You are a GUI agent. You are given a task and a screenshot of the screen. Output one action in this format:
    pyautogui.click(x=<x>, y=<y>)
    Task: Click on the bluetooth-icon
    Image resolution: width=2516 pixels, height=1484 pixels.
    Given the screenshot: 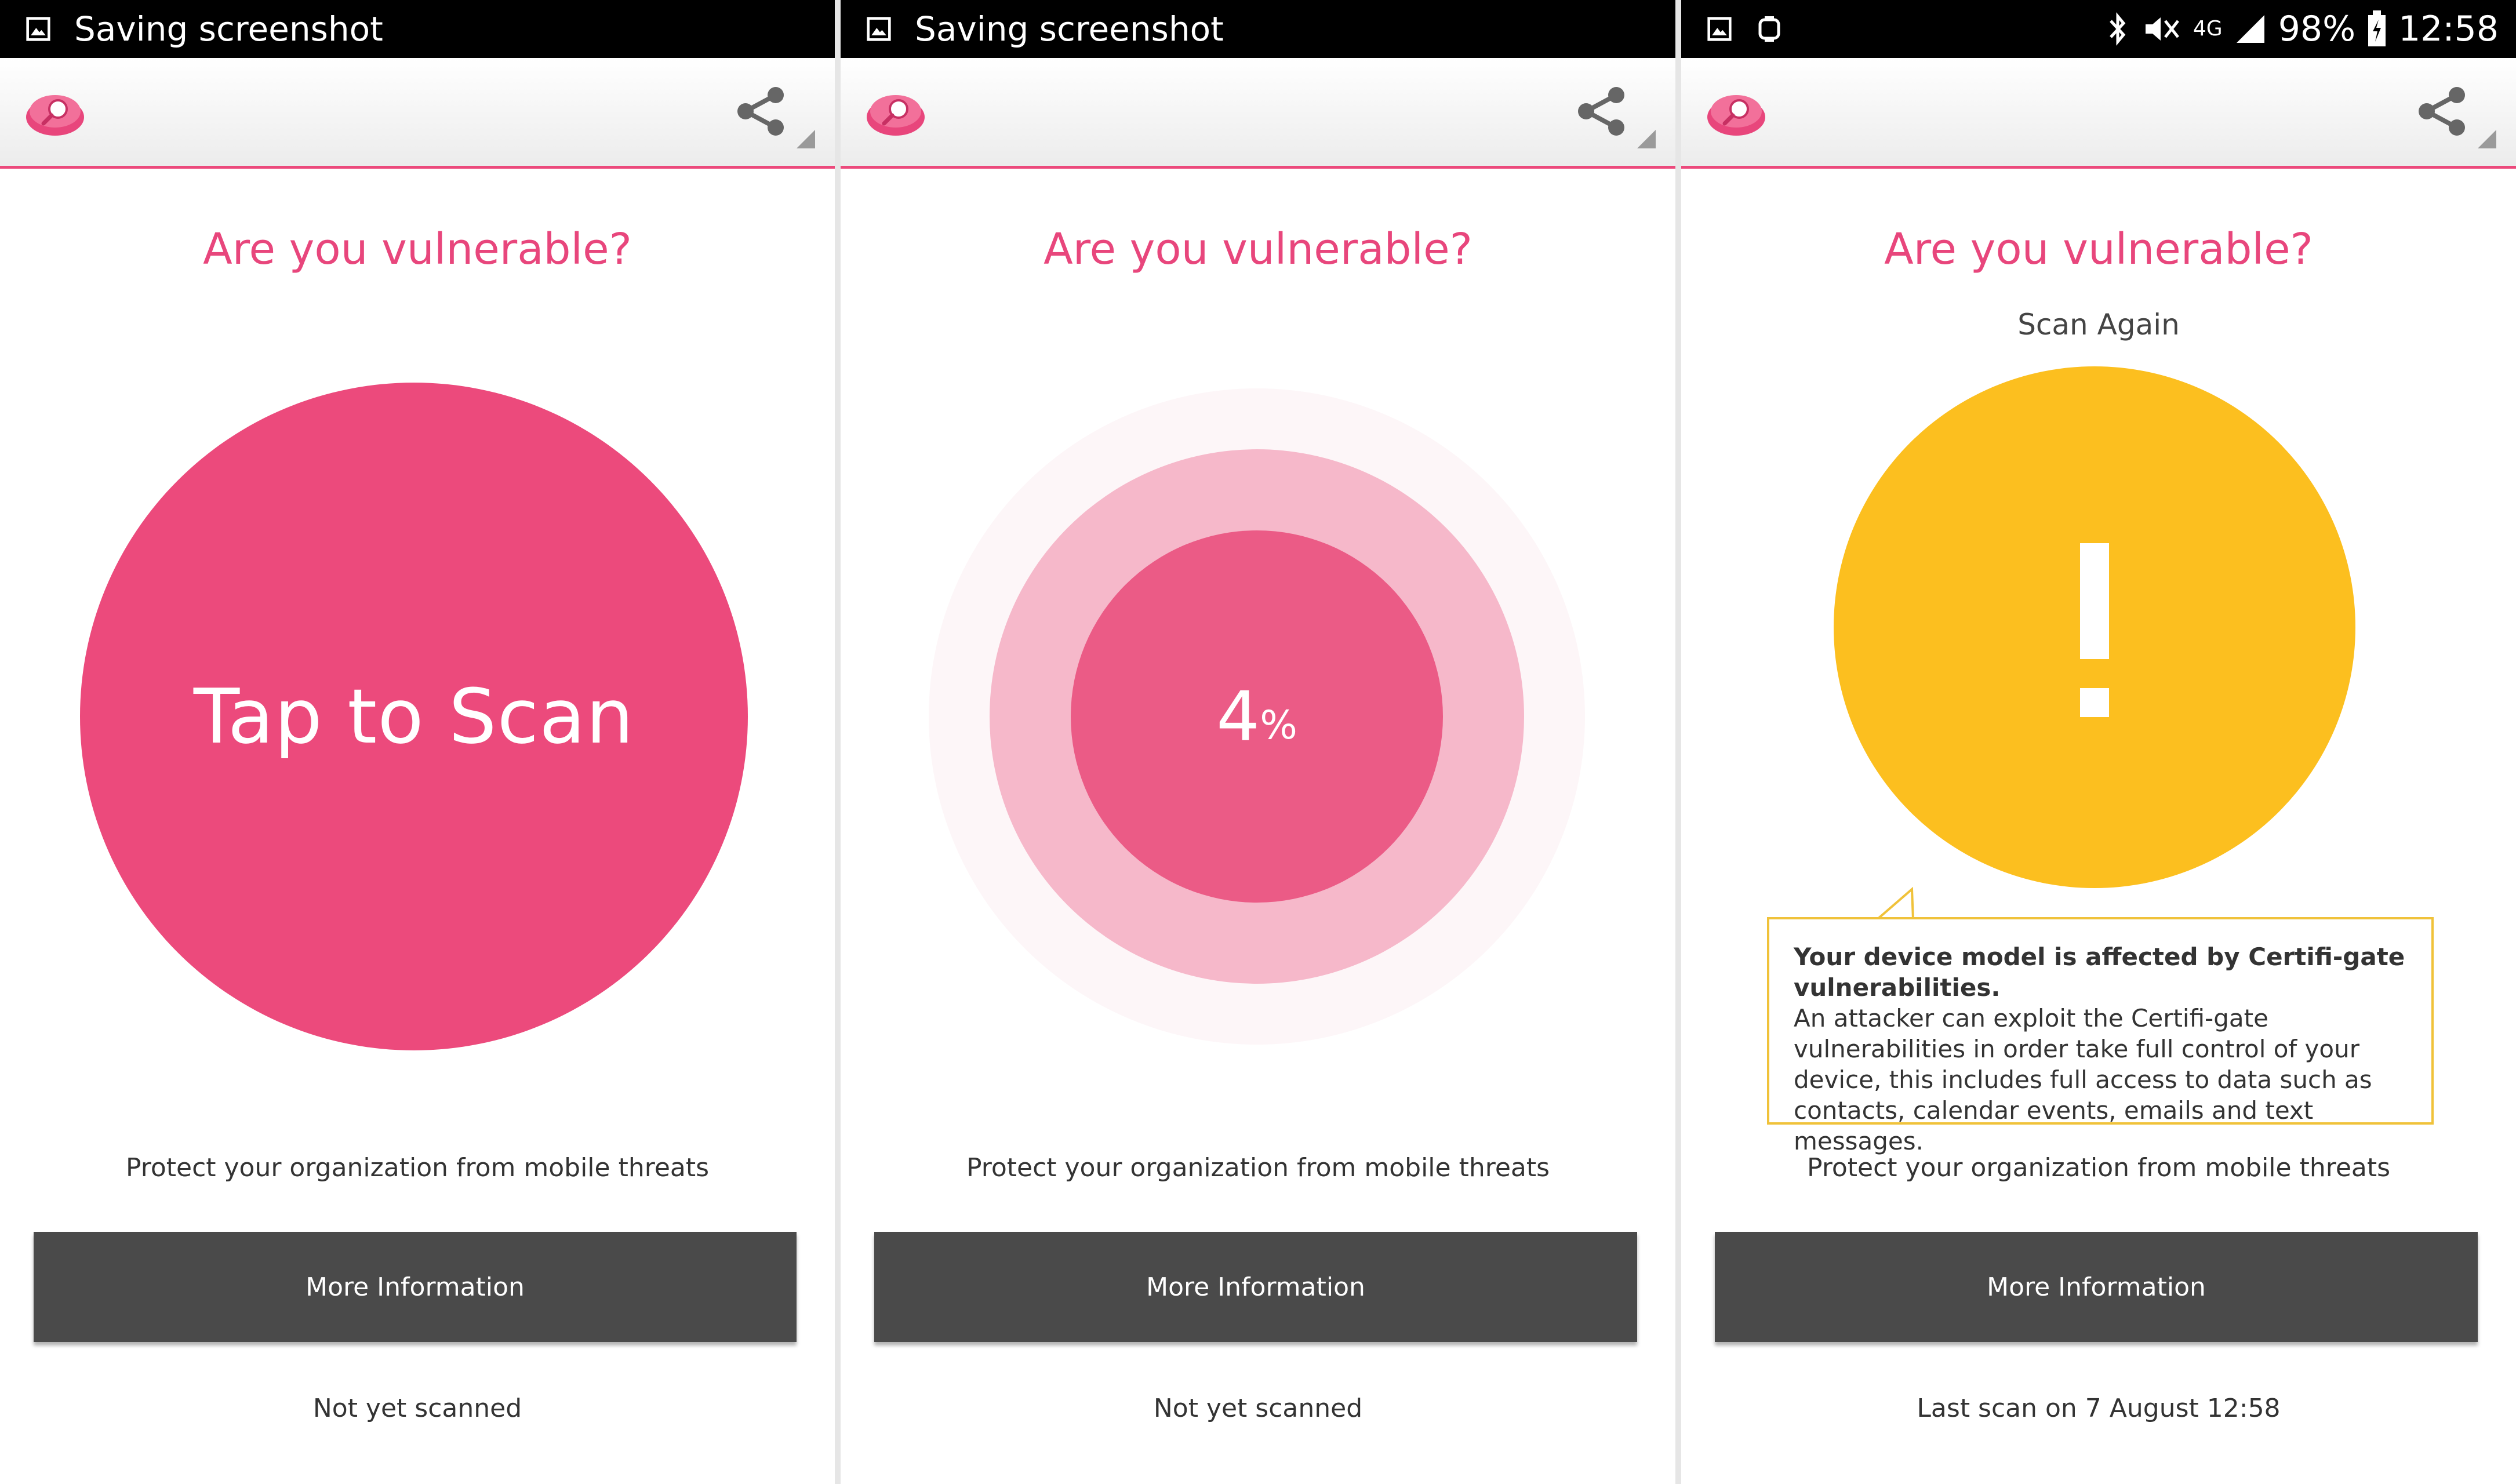 What is the action you would take?
    pyautogui.click(x=2118, y=29)
    